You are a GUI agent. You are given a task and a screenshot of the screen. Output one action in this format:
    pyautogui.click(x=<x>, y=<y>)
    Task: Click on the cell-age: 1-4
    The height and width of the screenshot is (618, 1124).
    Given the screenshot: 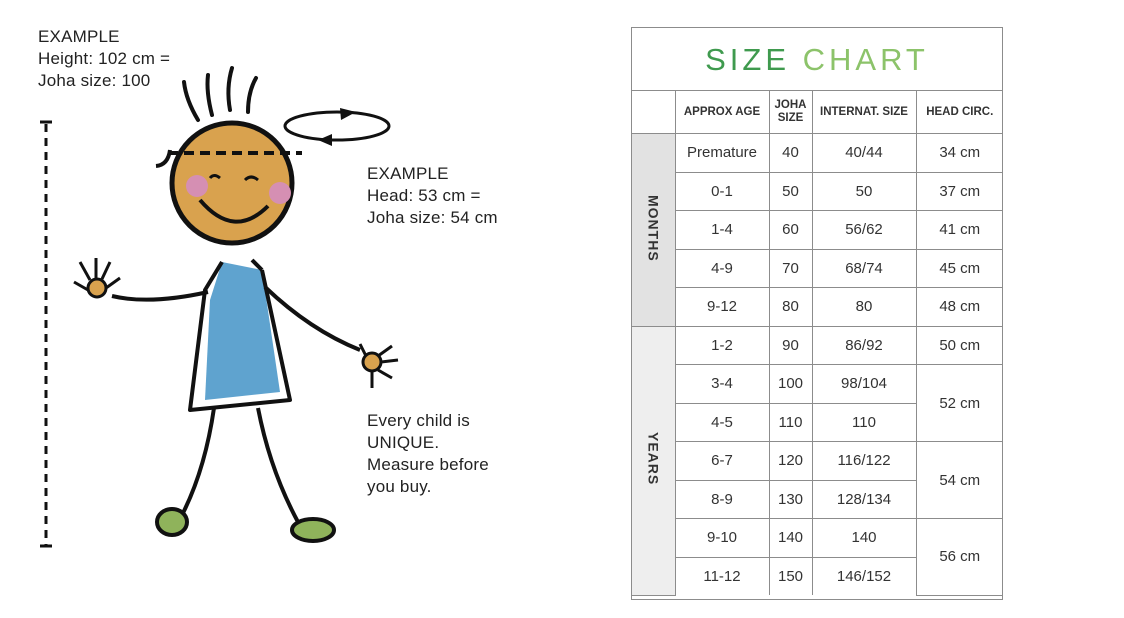 What is the action you would take?
    pyautogui.click(x=722, y=230)
    